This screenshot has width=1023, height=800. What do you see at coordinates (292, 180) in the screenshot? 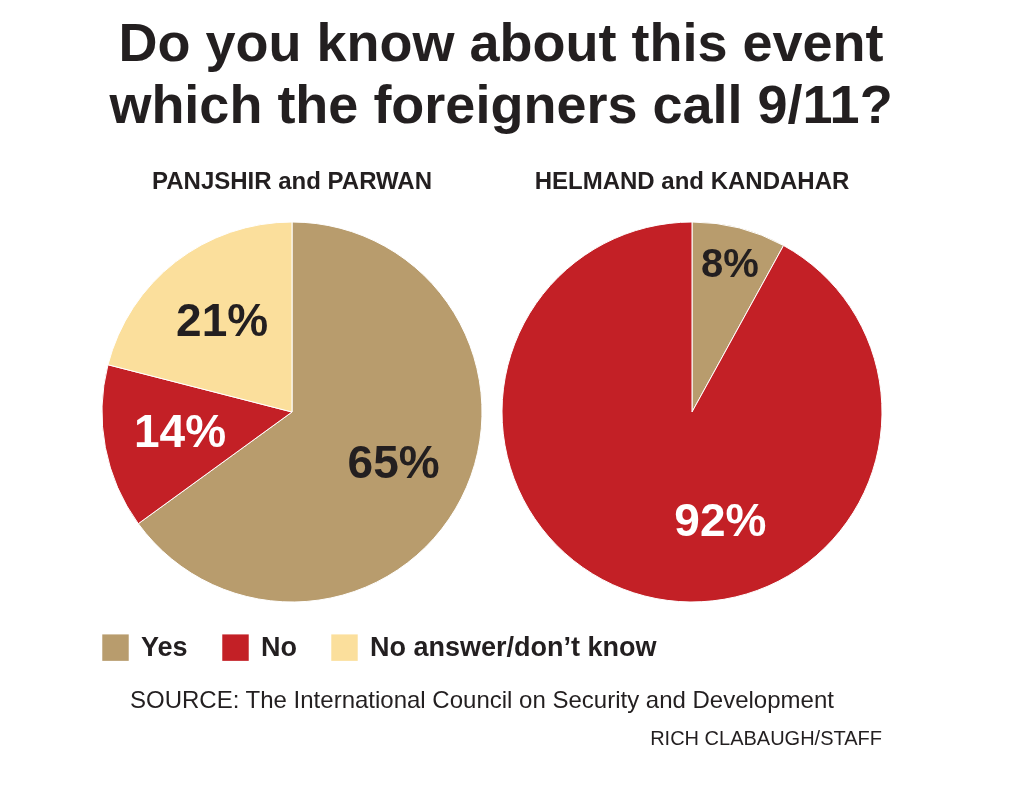
I see `slice-label: PANJSHIR and PARWAN` at bounding box center [292, 180].